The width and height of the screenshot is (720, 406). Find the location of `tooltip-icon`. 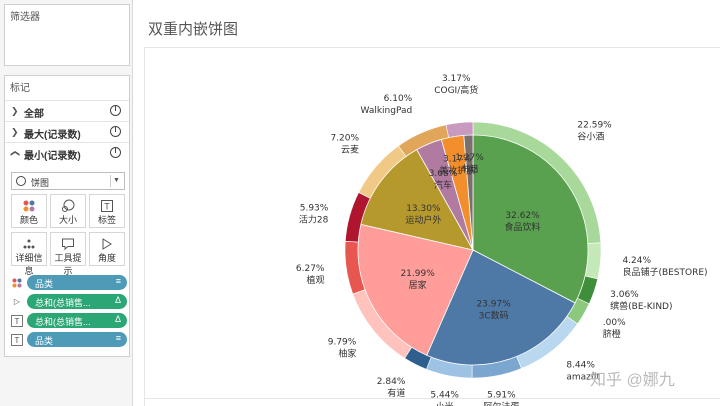

tooltip-icon is located at coordinates (68, 244).